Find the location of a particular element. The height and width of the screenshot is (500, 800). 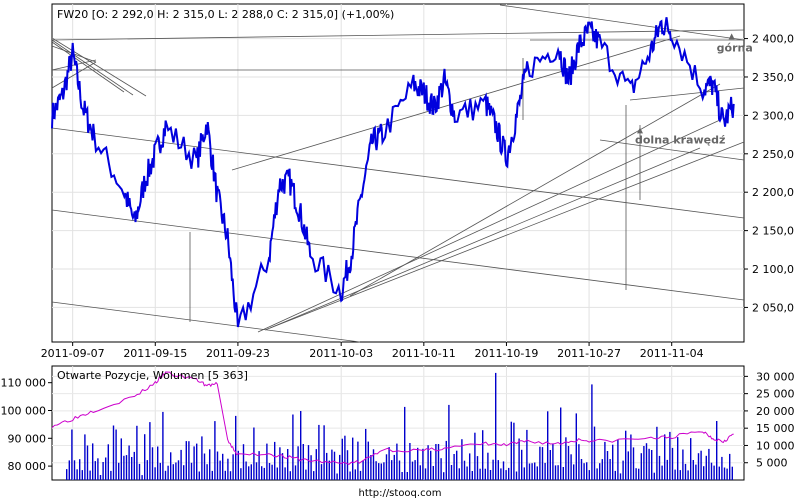

date-tick-label: 2011-10-03 is located at coordinates (341, 353).